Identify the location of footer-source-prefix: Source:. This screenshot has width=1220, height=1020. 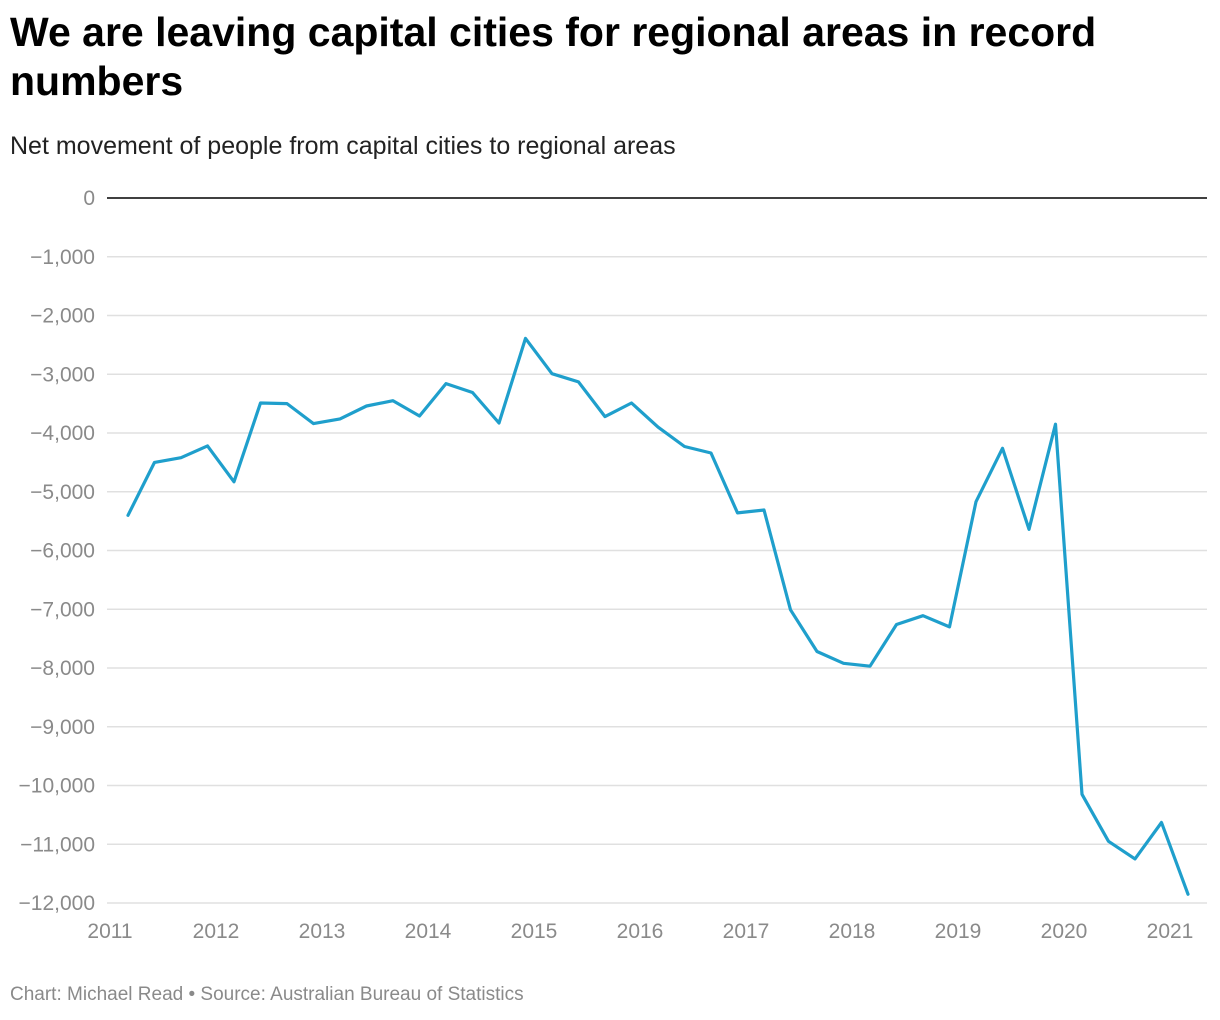
(235, 994).